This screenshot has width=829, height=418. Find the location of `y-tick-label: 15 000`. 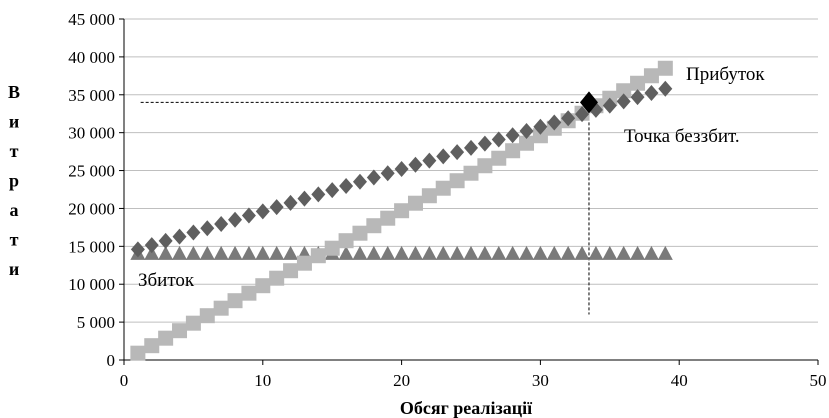

y-tick-label: 15 000 is located at coordinates (91, 246).